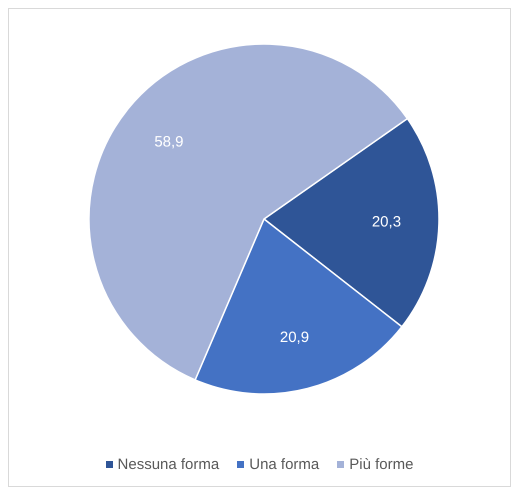 The image size is (519, 495). Describe the element at coordinates (381, 464) in the screenshot. I see `legend-label: Più forme` at that location.